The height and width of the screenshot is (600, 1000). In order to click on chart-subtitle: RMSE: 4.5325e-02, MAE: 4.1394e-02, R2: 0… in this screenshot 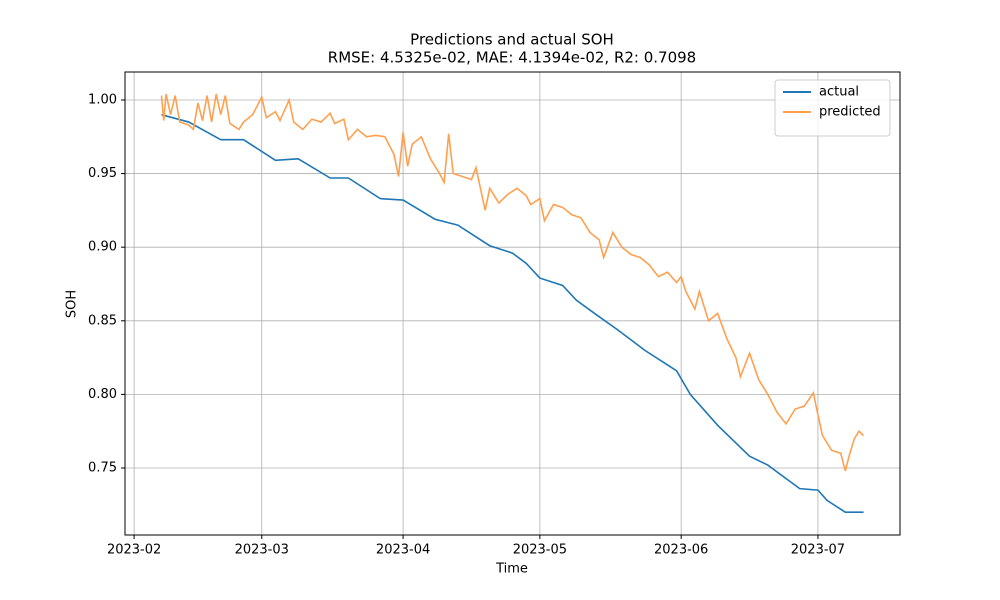, I will do `click(512, 58)`.